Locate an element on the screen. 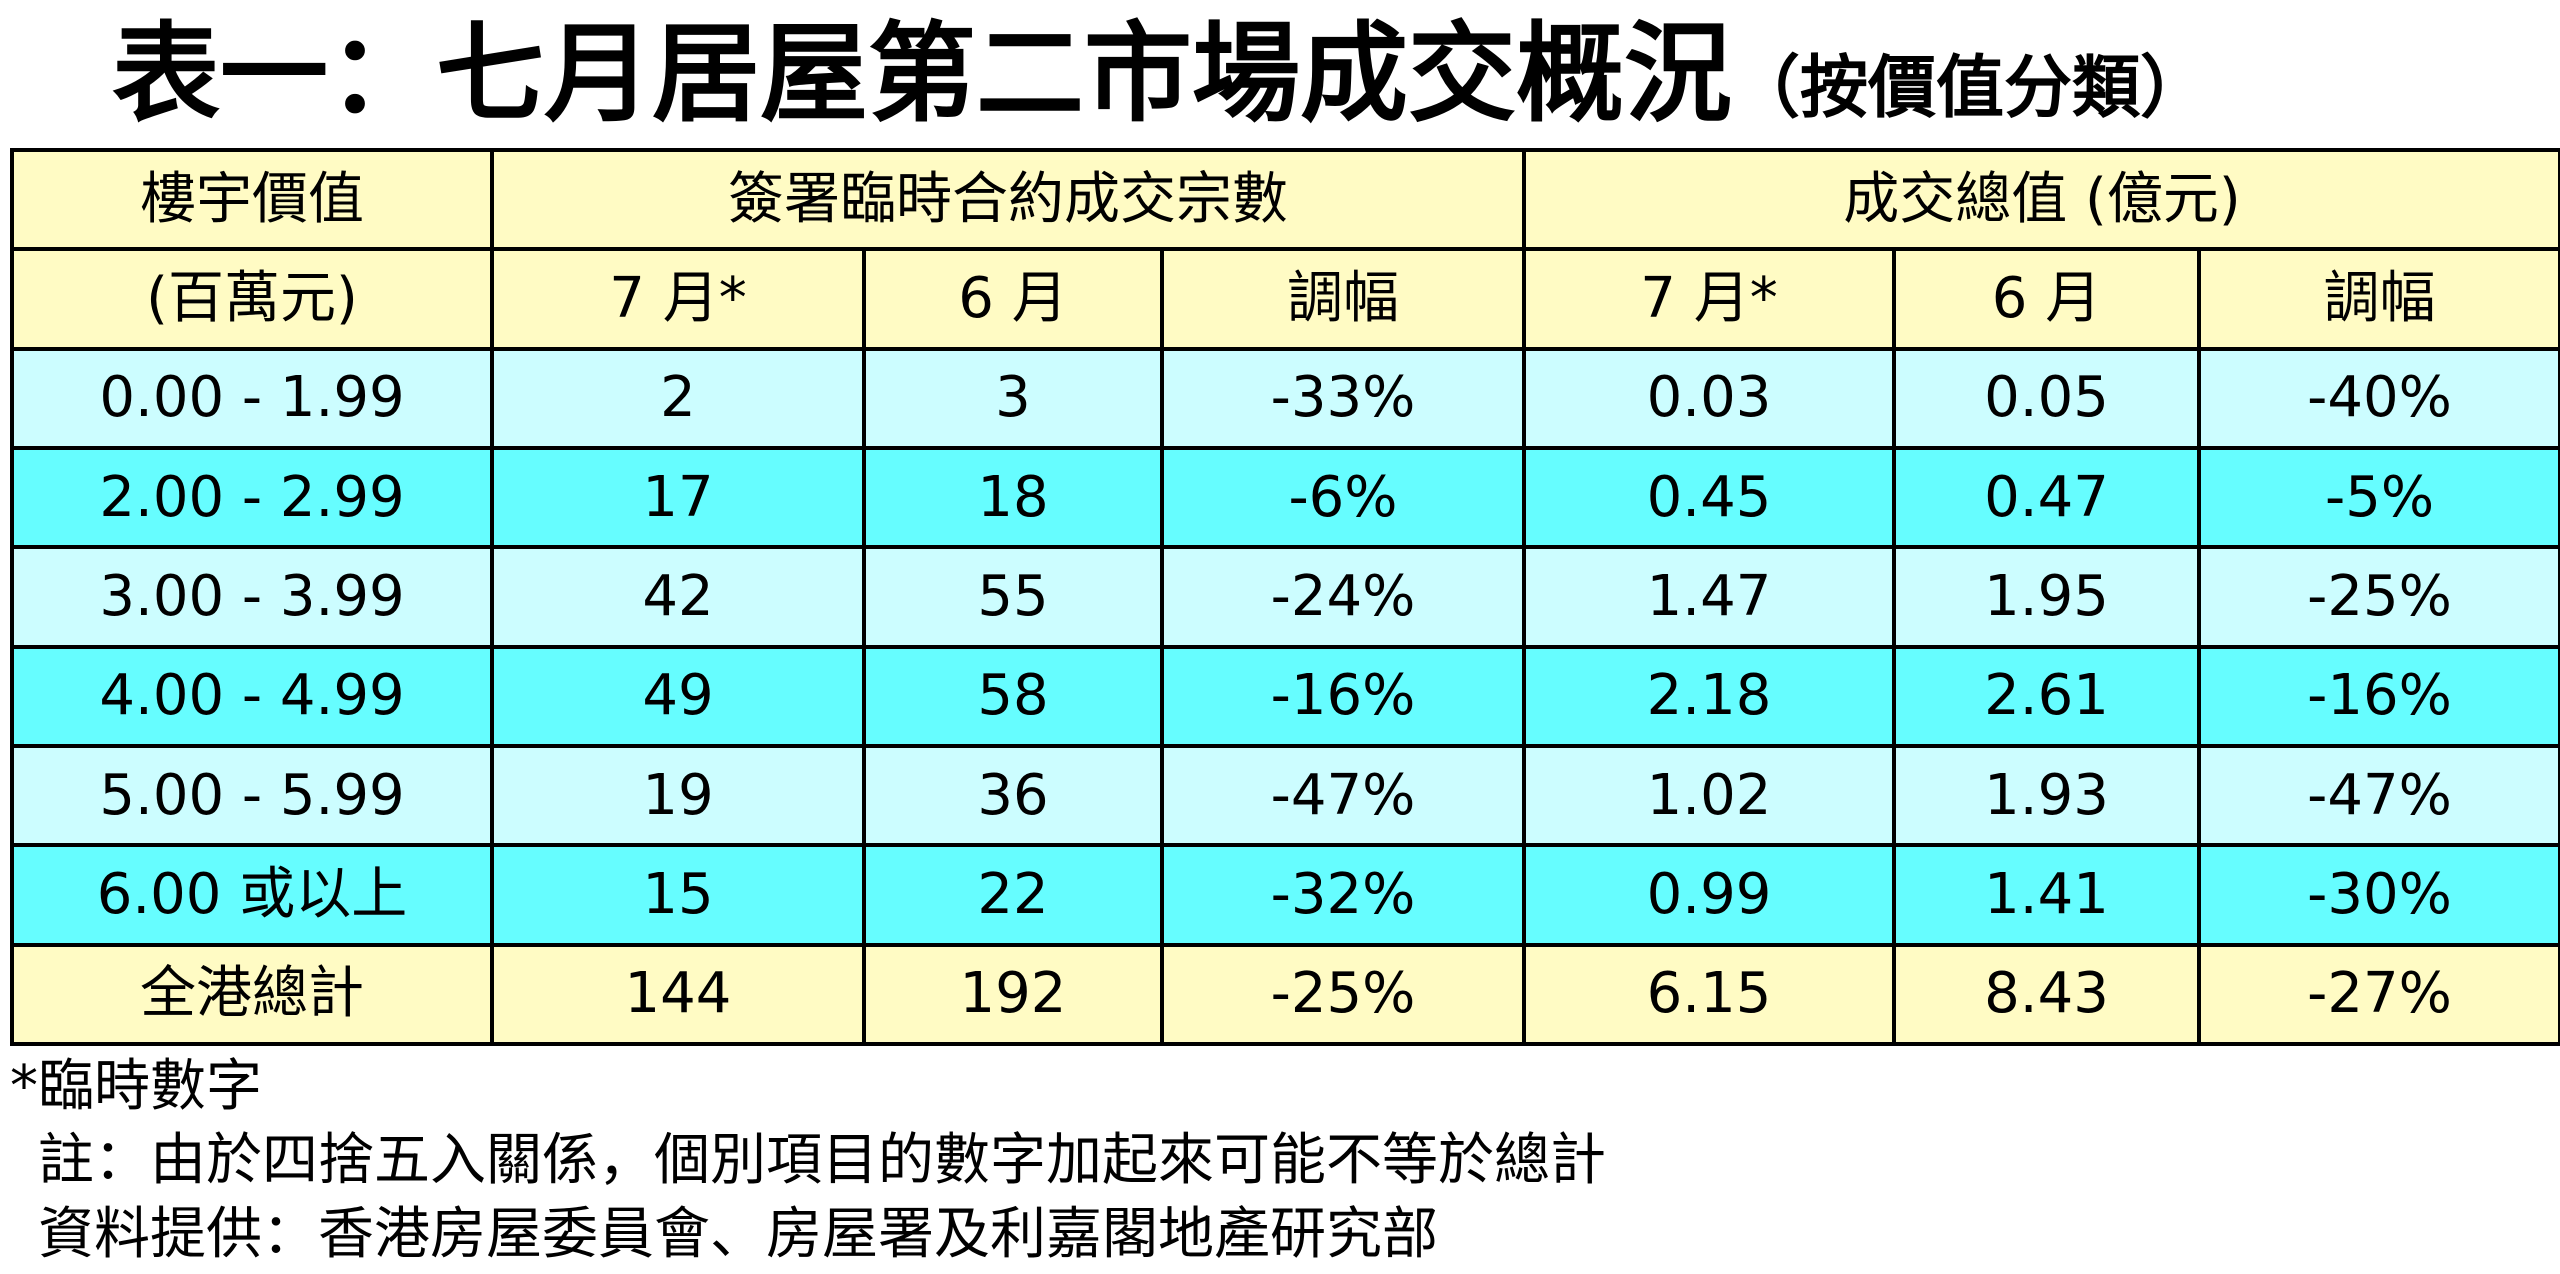 The height and width of the screenshot is (1274, 2560). cell: 6.15 is located at coordinates (1709, 994).